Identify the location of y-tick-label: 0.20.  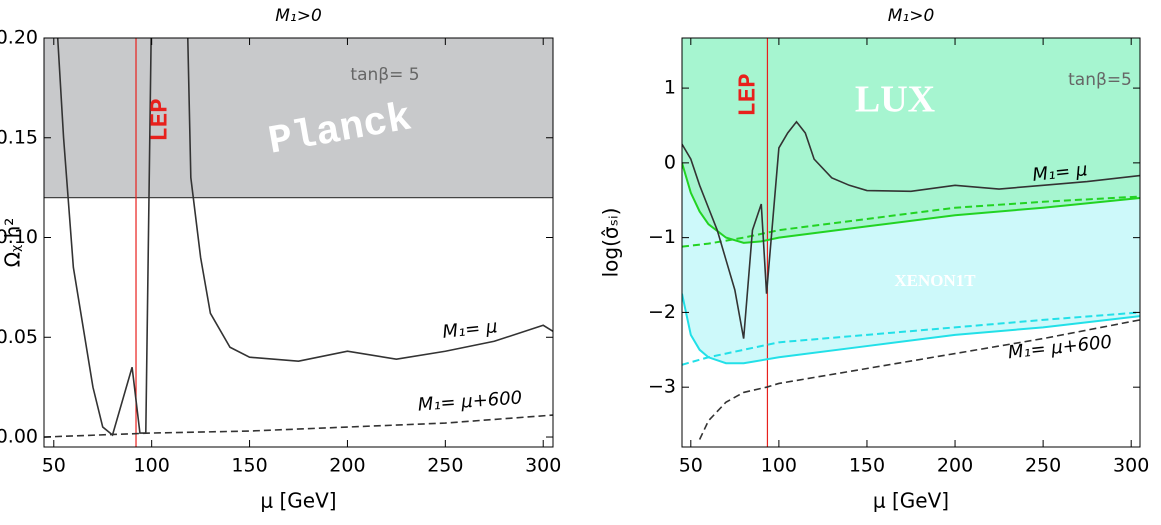
(19, 38).